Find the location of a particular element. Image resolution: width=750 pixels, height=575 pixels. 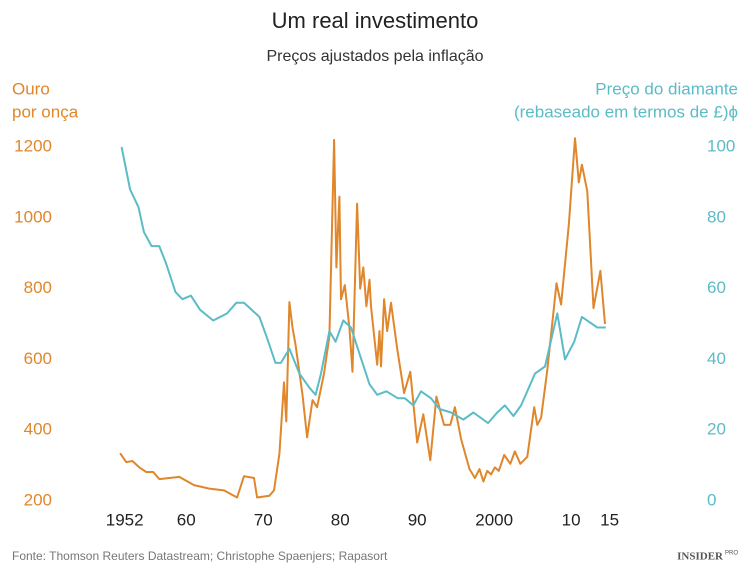

chart-subtitle: Preços ajustados pela inflação is located at coordinates (374, 56).